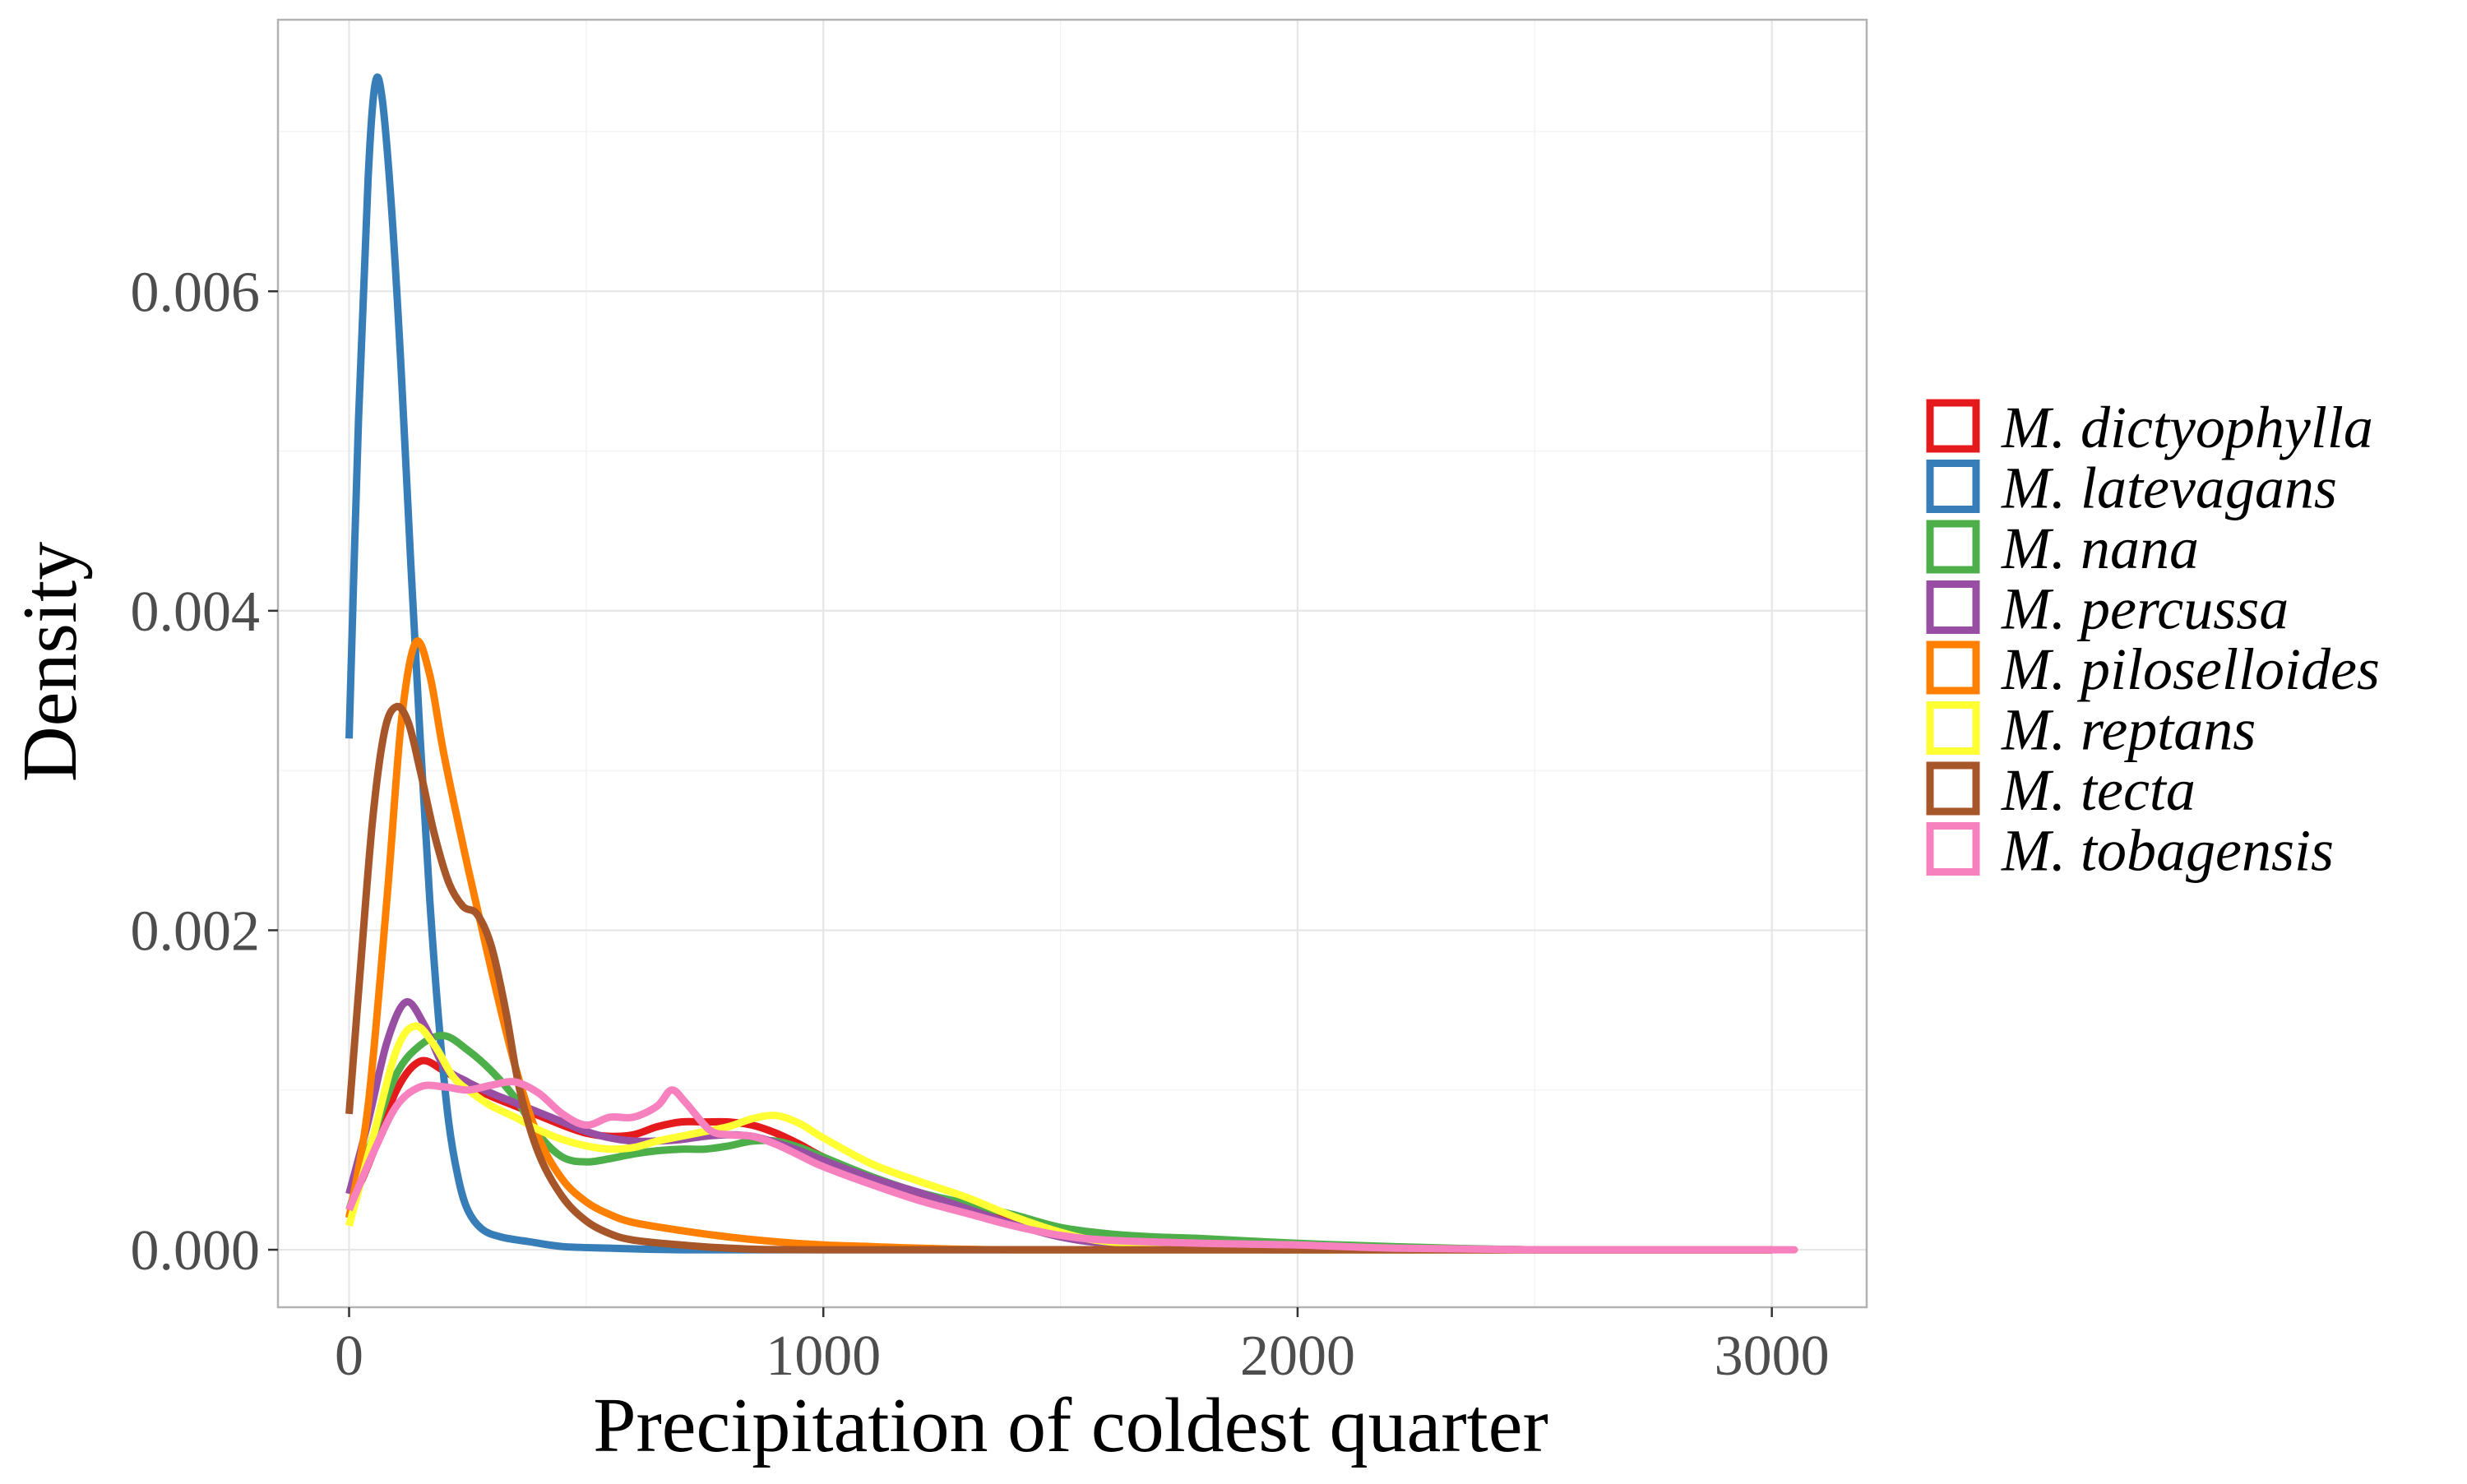  Describe the element at coordinates (1953, 487) in the screenshot. I see `legend-key-m-latevagans` at that location.